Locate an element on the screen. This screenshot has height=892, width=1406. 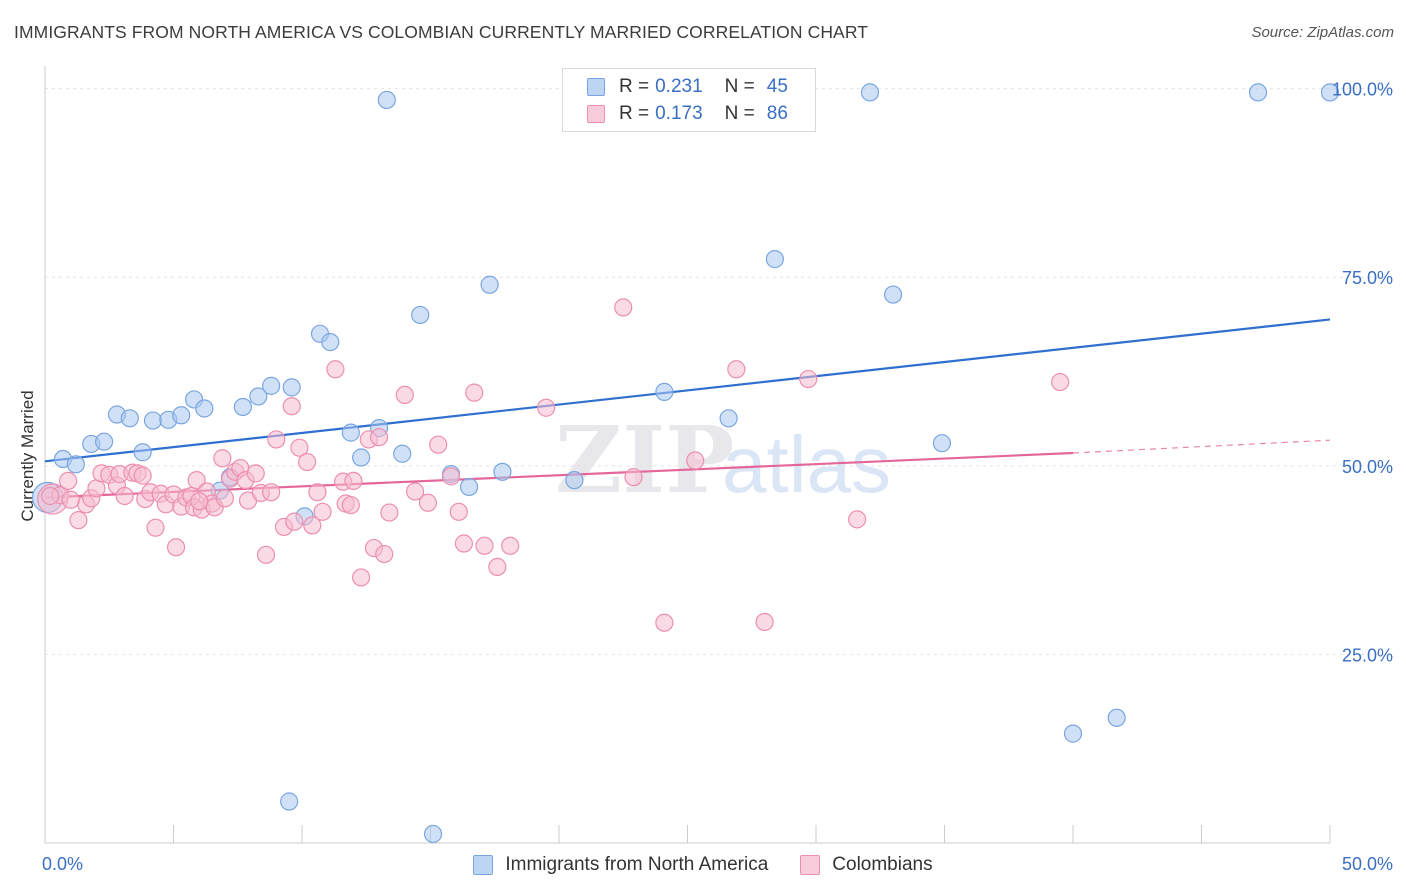
legend-row-north-america: R = 0.231 N = 45 is located at coordinates (687, 87).